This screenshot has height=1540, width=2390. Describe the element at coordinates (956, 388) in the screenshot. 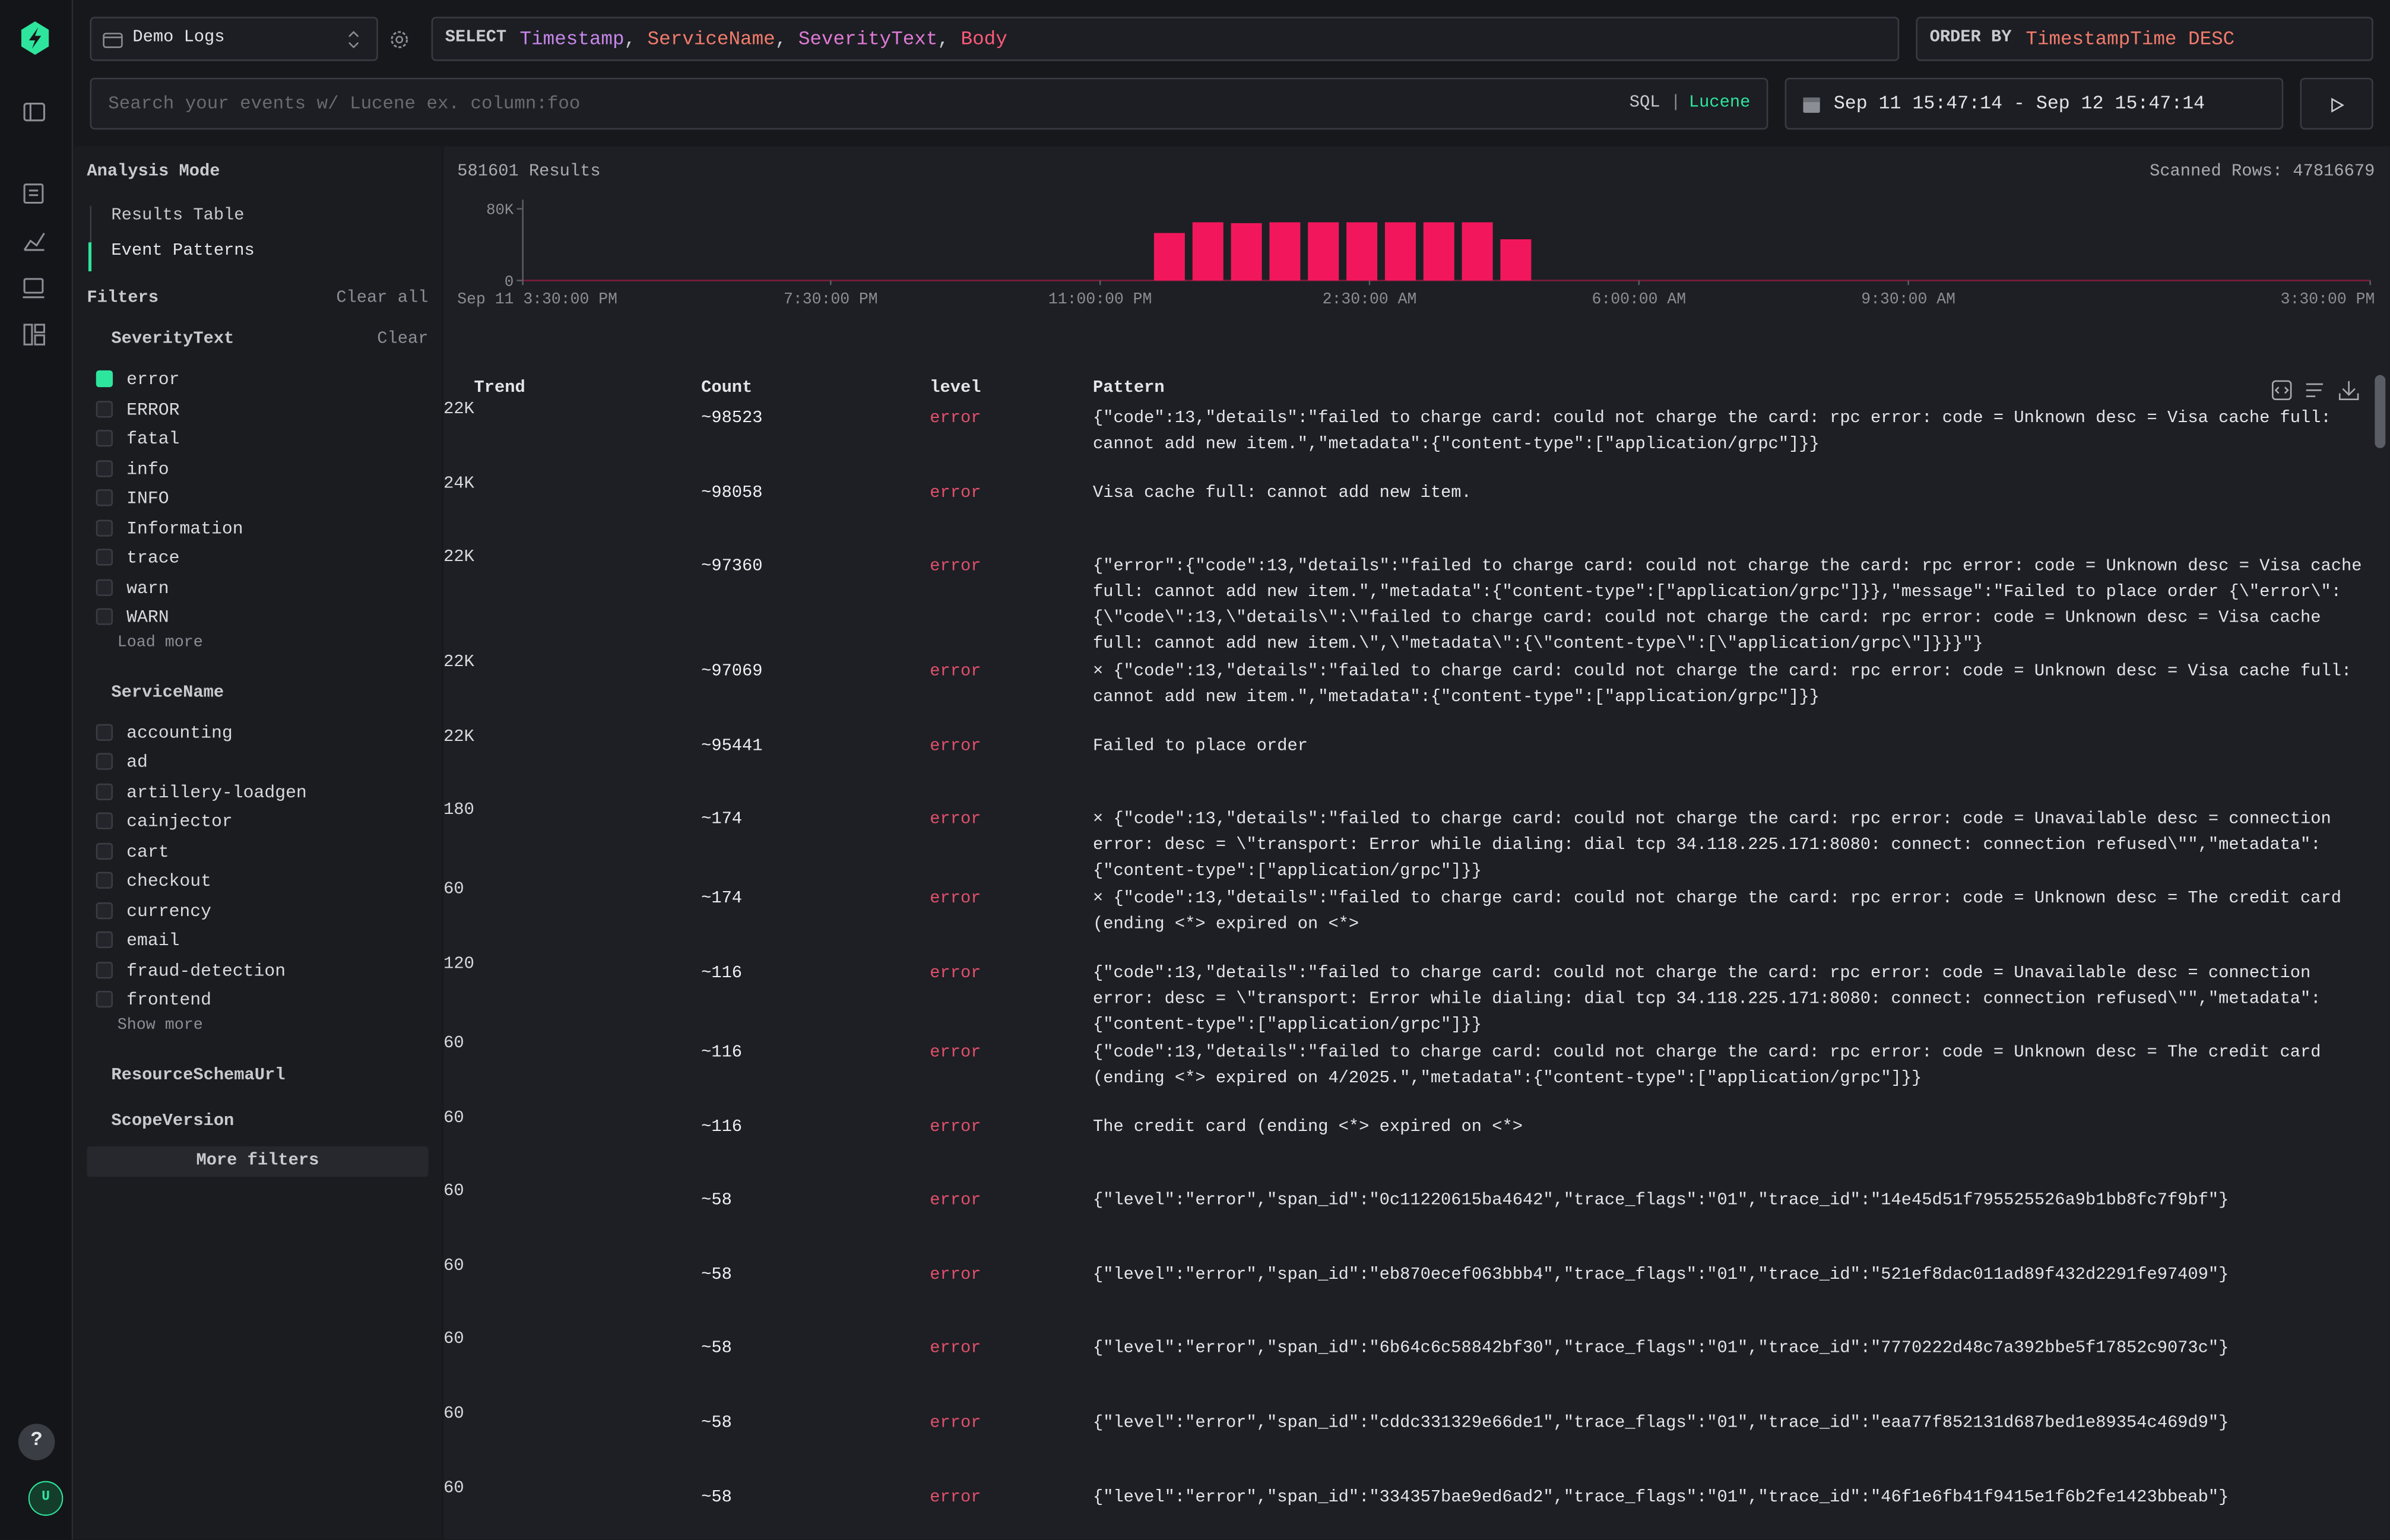

I see `column-header: level` at that location.